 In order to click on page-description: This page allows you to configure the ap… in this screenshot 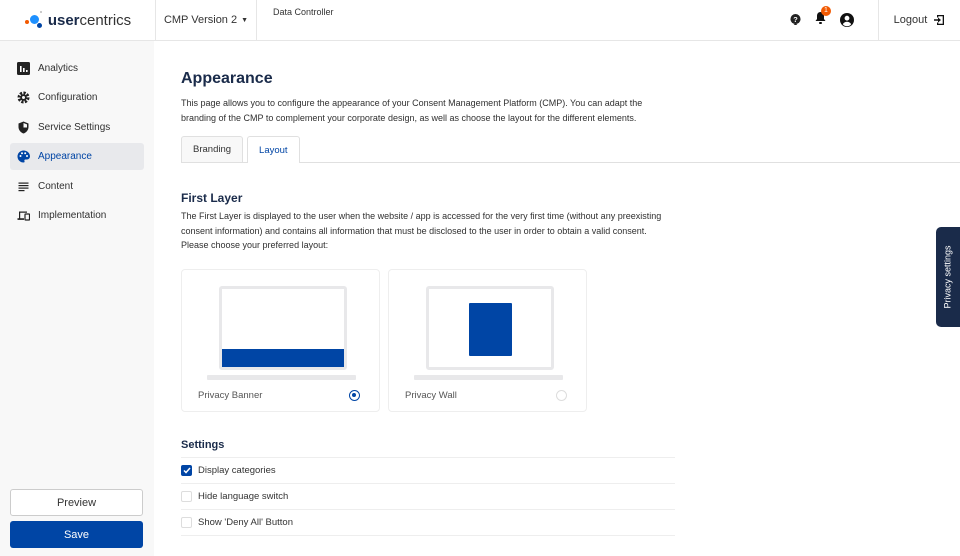, I will do `click(412, 110)`.